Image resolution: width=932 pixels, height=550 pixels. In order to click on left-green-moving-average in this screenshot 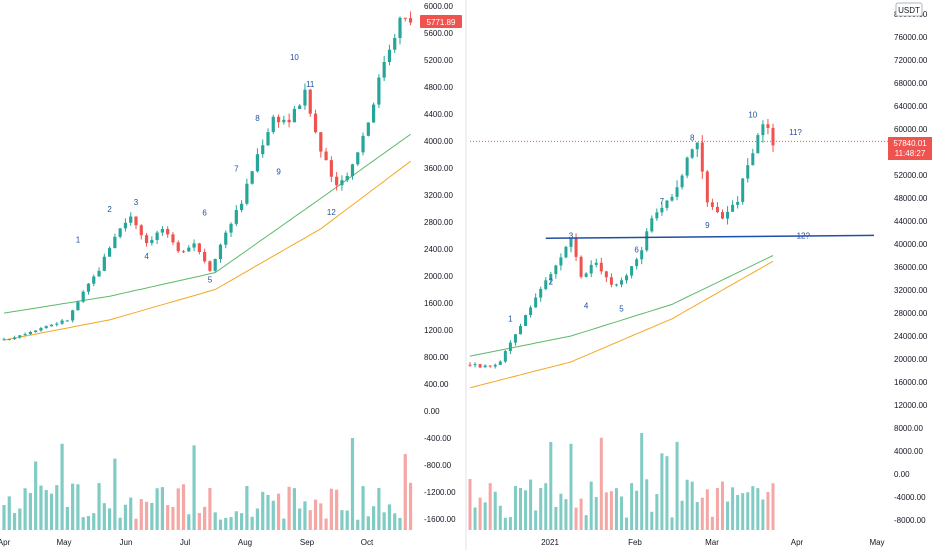, I will do `click(207, 223)`.